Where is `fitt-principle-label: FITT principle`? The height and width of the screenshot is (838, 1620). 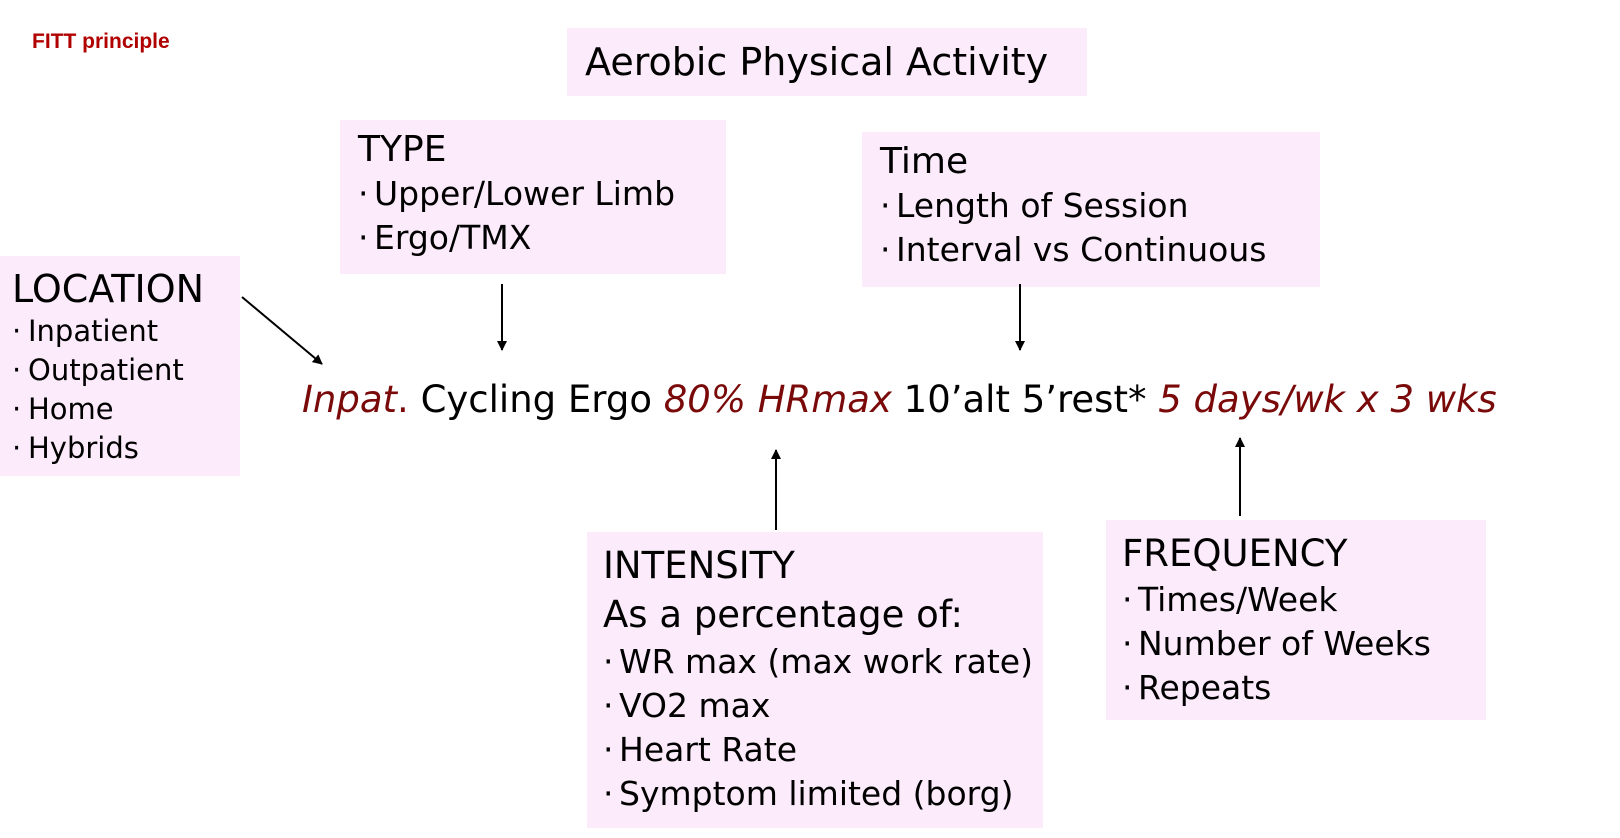 fitt-principle-label: FITT principle is located at coordinates (101, 41).